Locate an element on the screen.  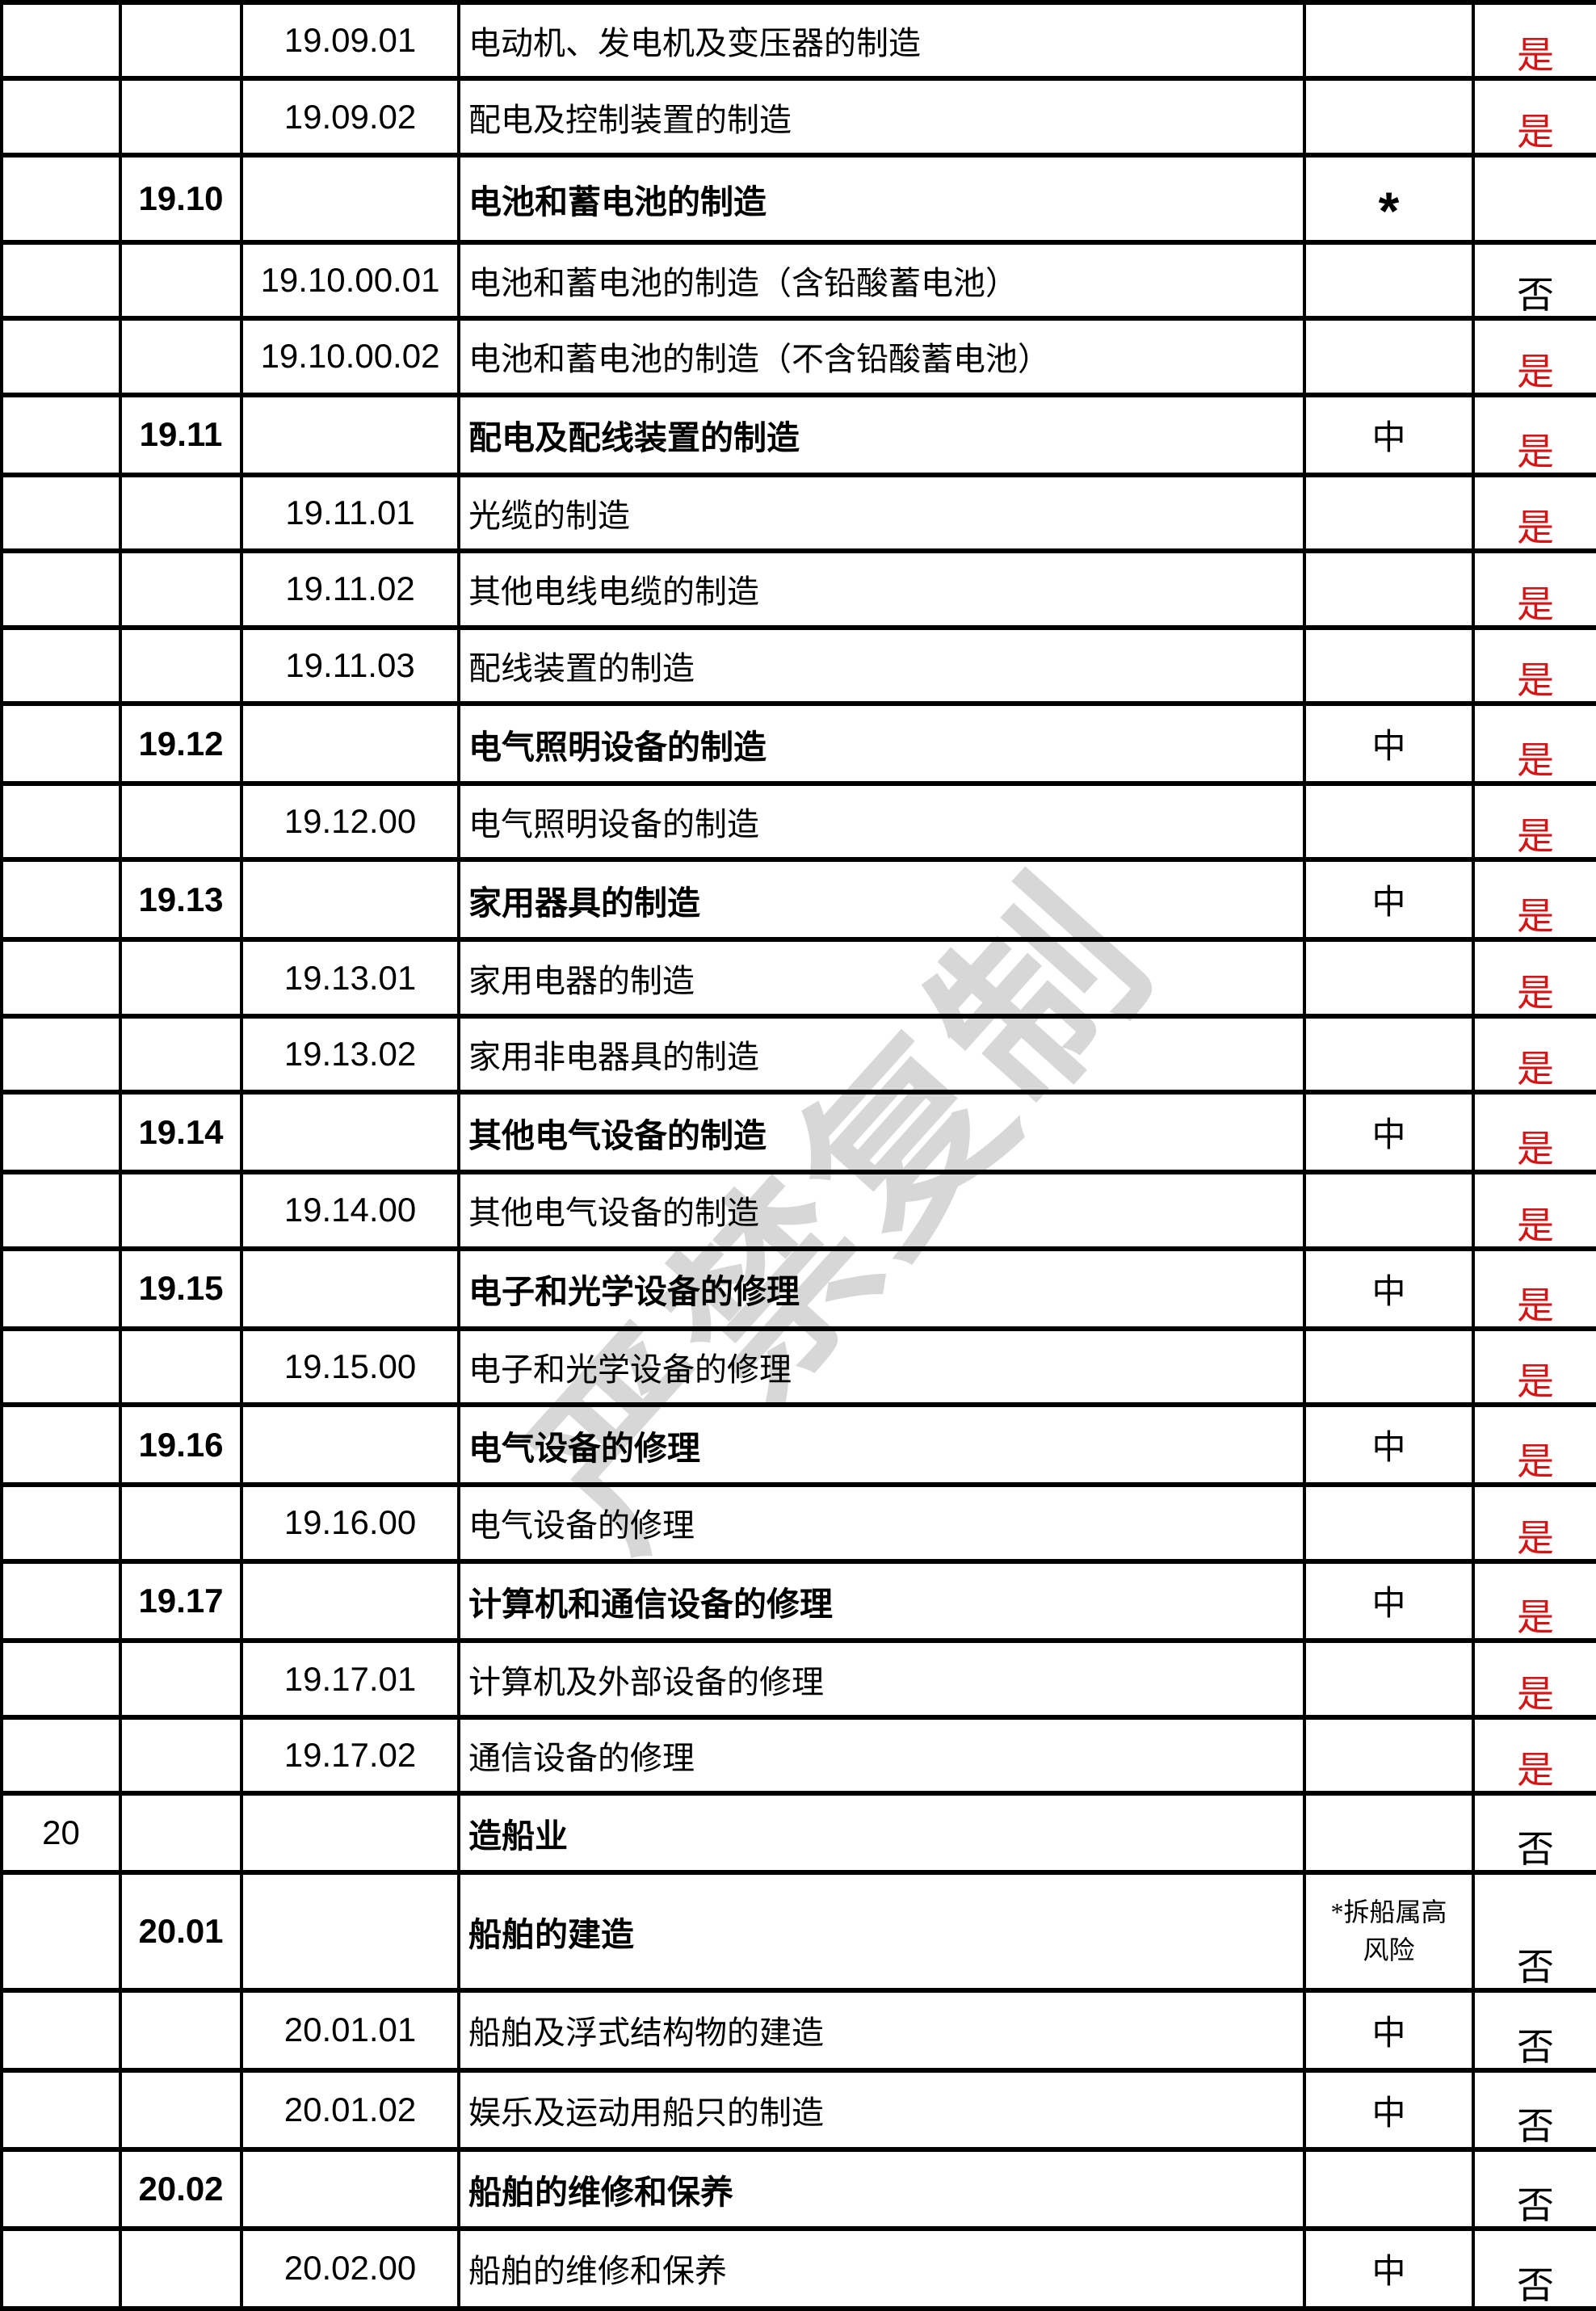
class-code-cell: 19.17 is located at coordinates (181, 1601).